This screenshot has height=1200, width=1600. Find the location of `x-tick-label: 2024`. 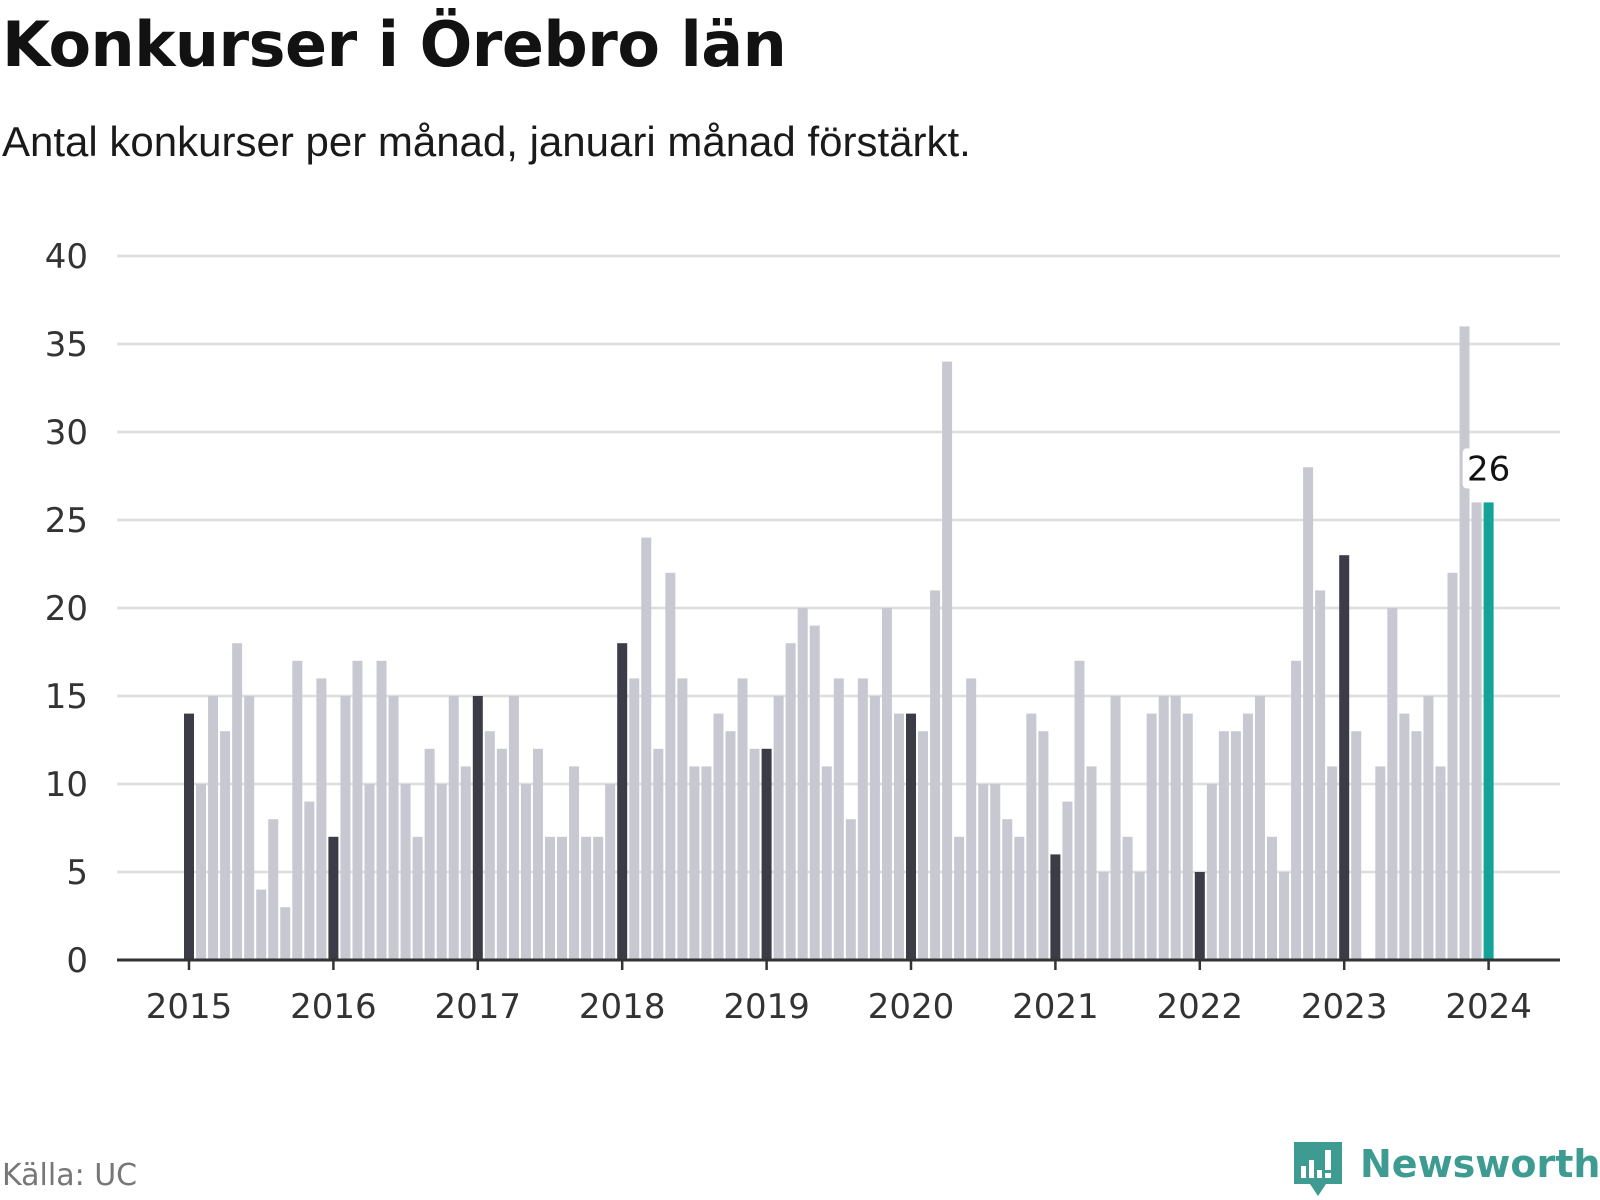

x-tick-label: 2024 is located at coordinates (1488, 1007).